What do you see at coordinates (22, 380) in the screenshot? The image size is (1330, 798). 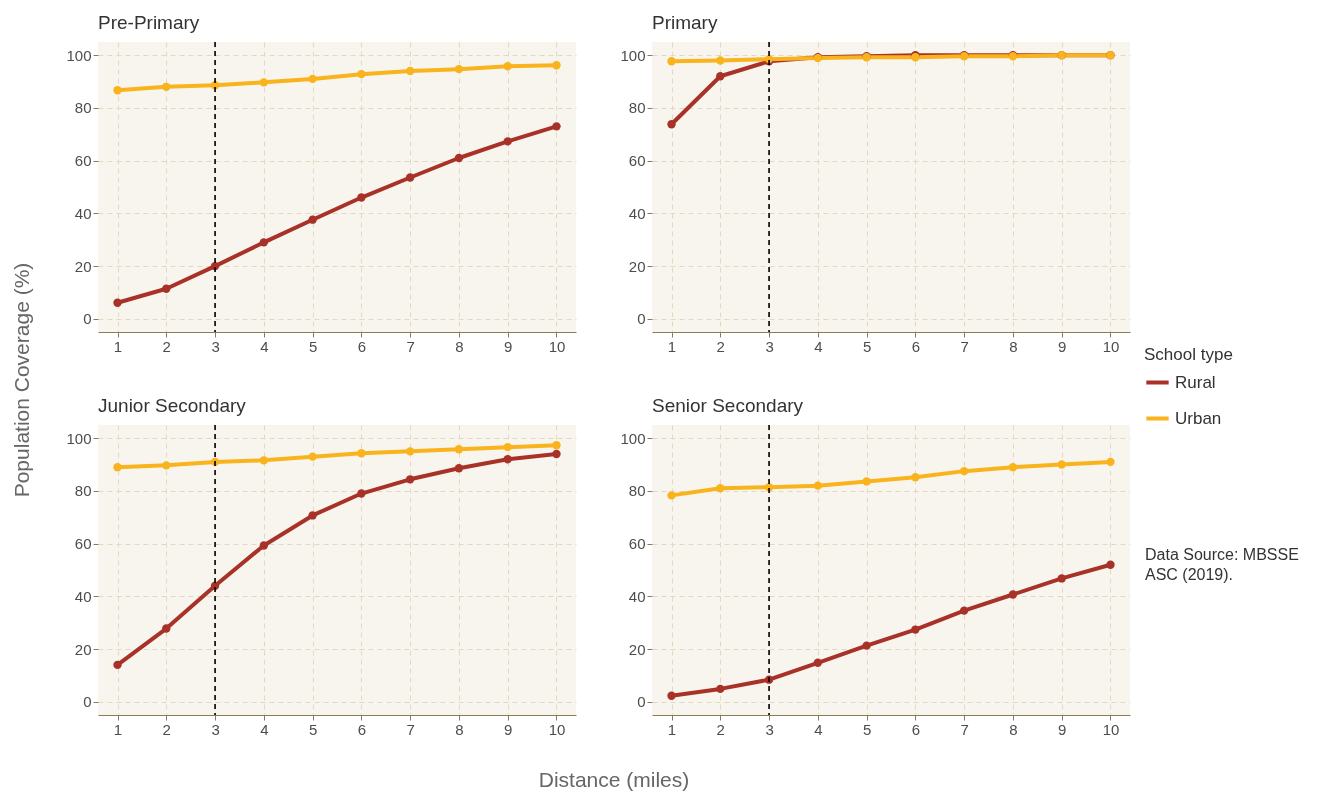 I see `y-axis-title: Population Coverage (%)` at bounding box center [22, 380].